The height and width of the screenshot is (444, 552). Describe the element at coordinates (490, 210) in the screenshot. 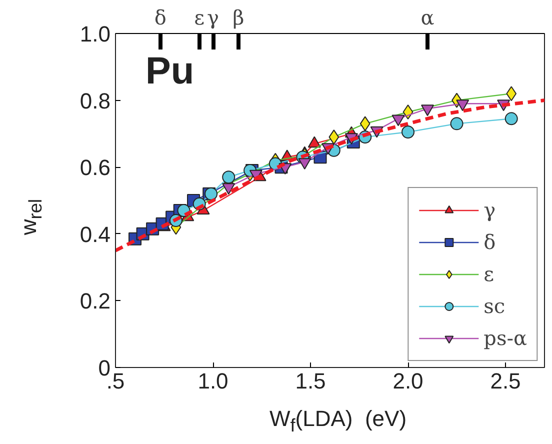

I see `legend-label: γ` at that location.